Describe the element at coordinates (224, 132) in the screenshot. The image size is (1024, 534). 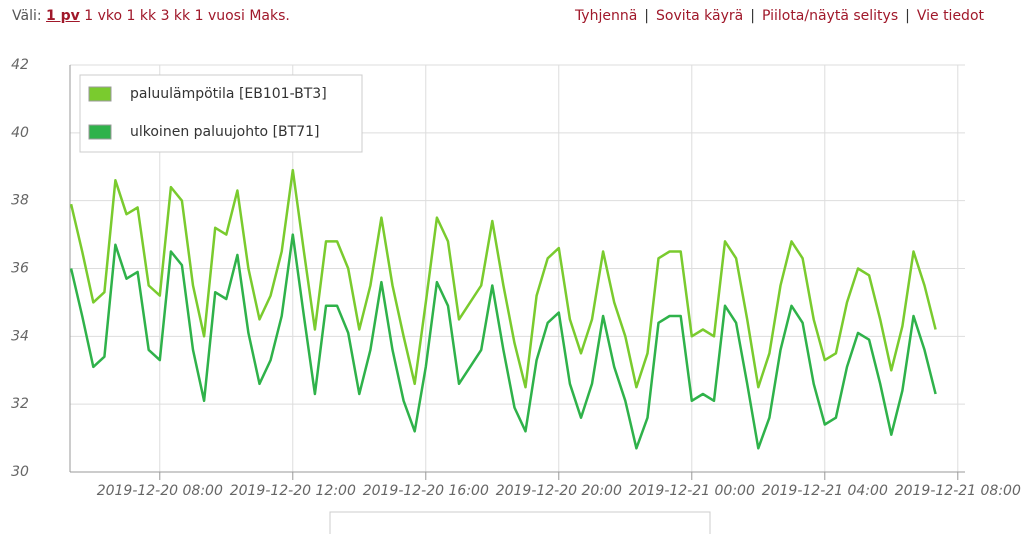
I see `legend-label: ulkoinen paluujohto [BT71]` at that location.